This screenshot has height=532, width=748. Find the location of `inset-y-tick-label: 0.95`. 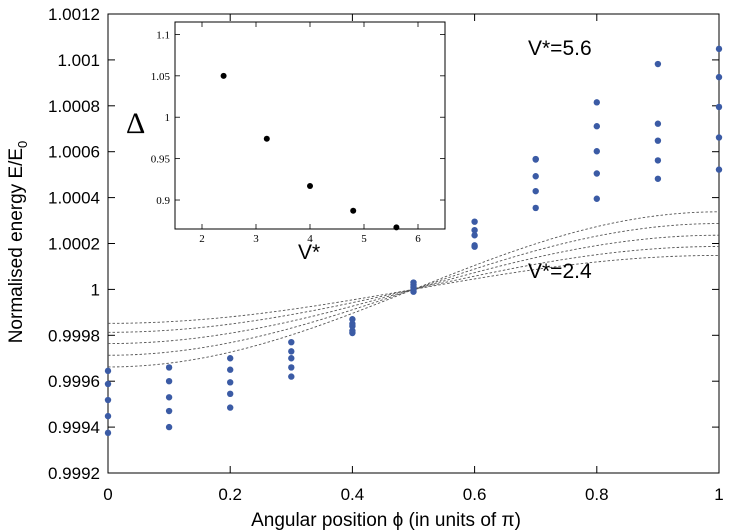

inset-y-tick-label: 0.95 is located at coordinates (161, 160).